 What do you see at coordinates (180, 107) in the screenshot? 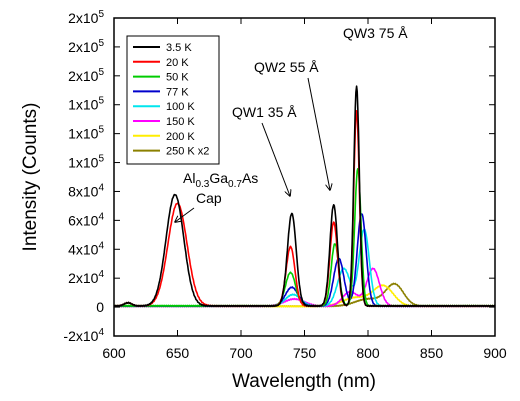
I see `legend-label: 100 K` at bounding box center [180, 107].